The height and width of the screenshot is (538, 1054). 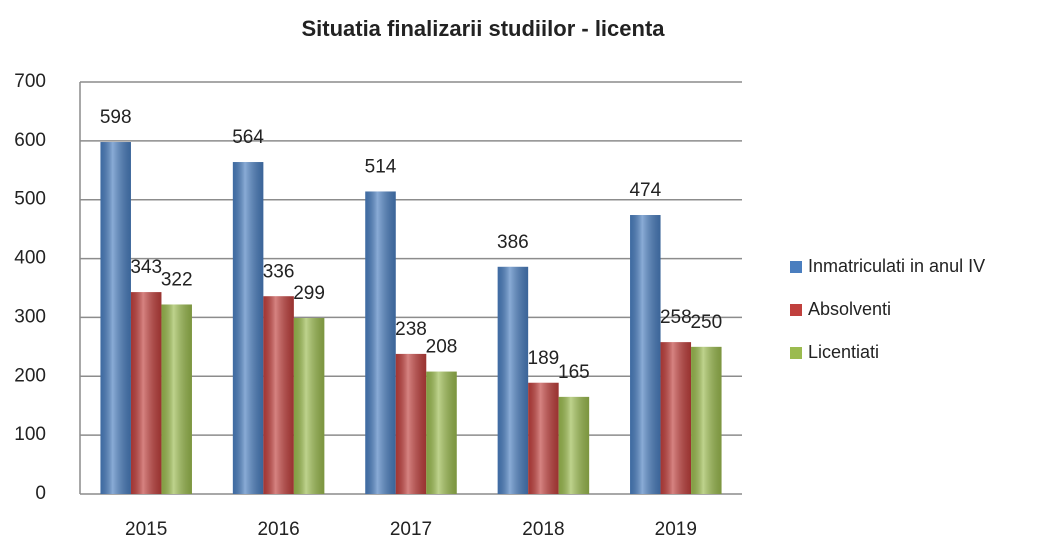 I want to click on x-tick-label: 2016, so click(x=278, y=528).